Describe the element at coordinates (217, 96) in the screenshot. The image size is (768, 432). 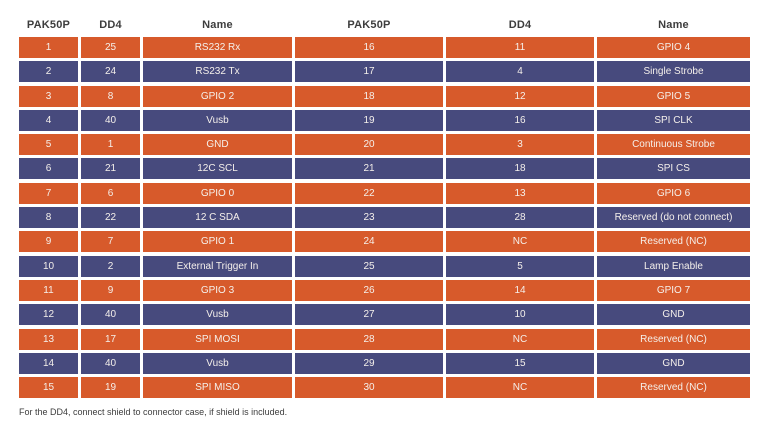
I see `table-cell: GPIO 2` at that location.